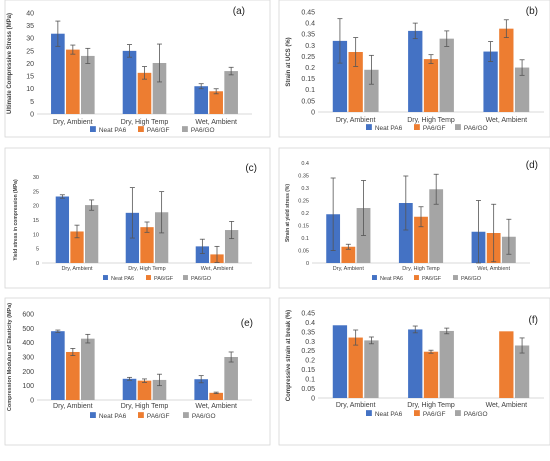  What do you see at coordinates (251, 168) in the screenshot?
I see `panel-tag: (c)` at bounding box center [251, 168].